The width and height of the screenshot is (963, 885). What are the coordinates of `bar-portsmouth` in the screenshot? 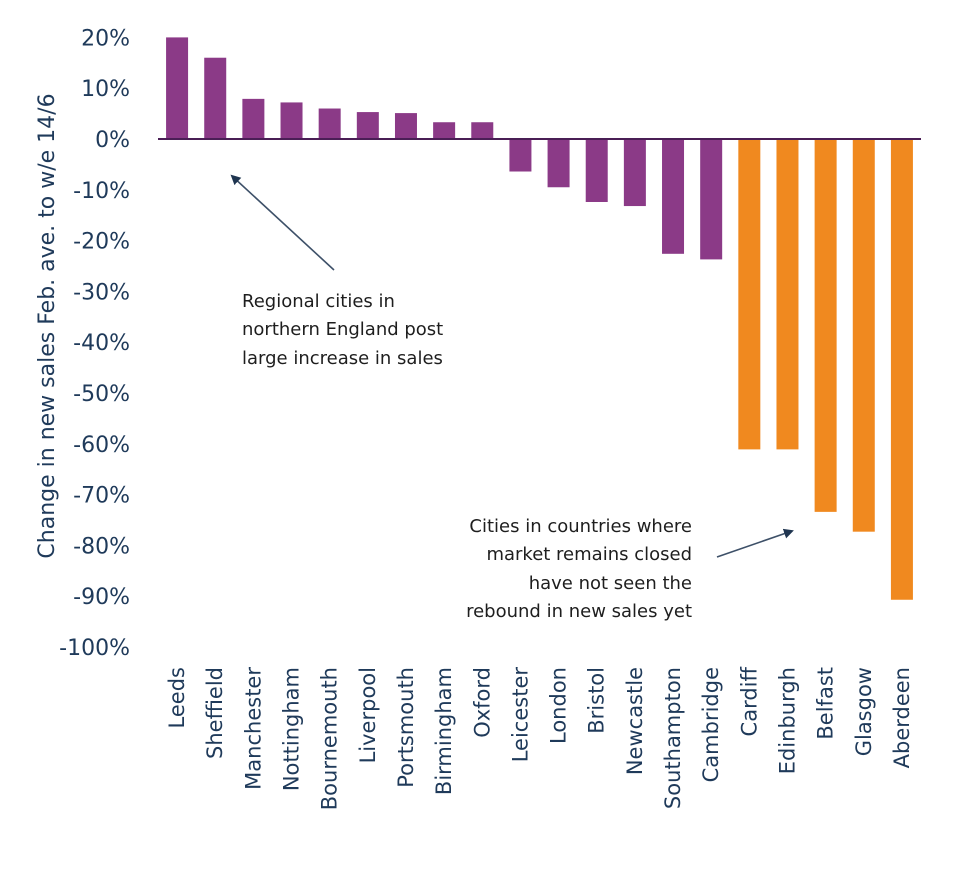 It's located at (405, 126).